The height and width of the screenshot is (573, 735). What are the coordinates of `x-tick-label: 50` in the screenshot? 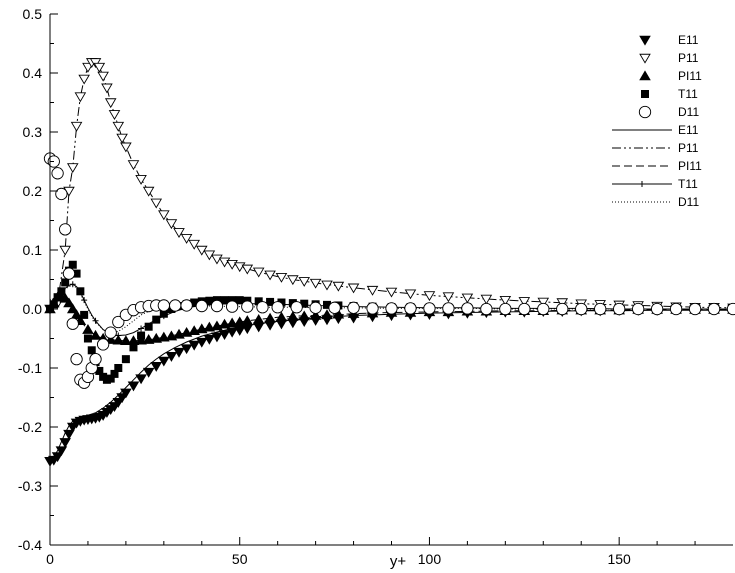 It's located at (240, 559).